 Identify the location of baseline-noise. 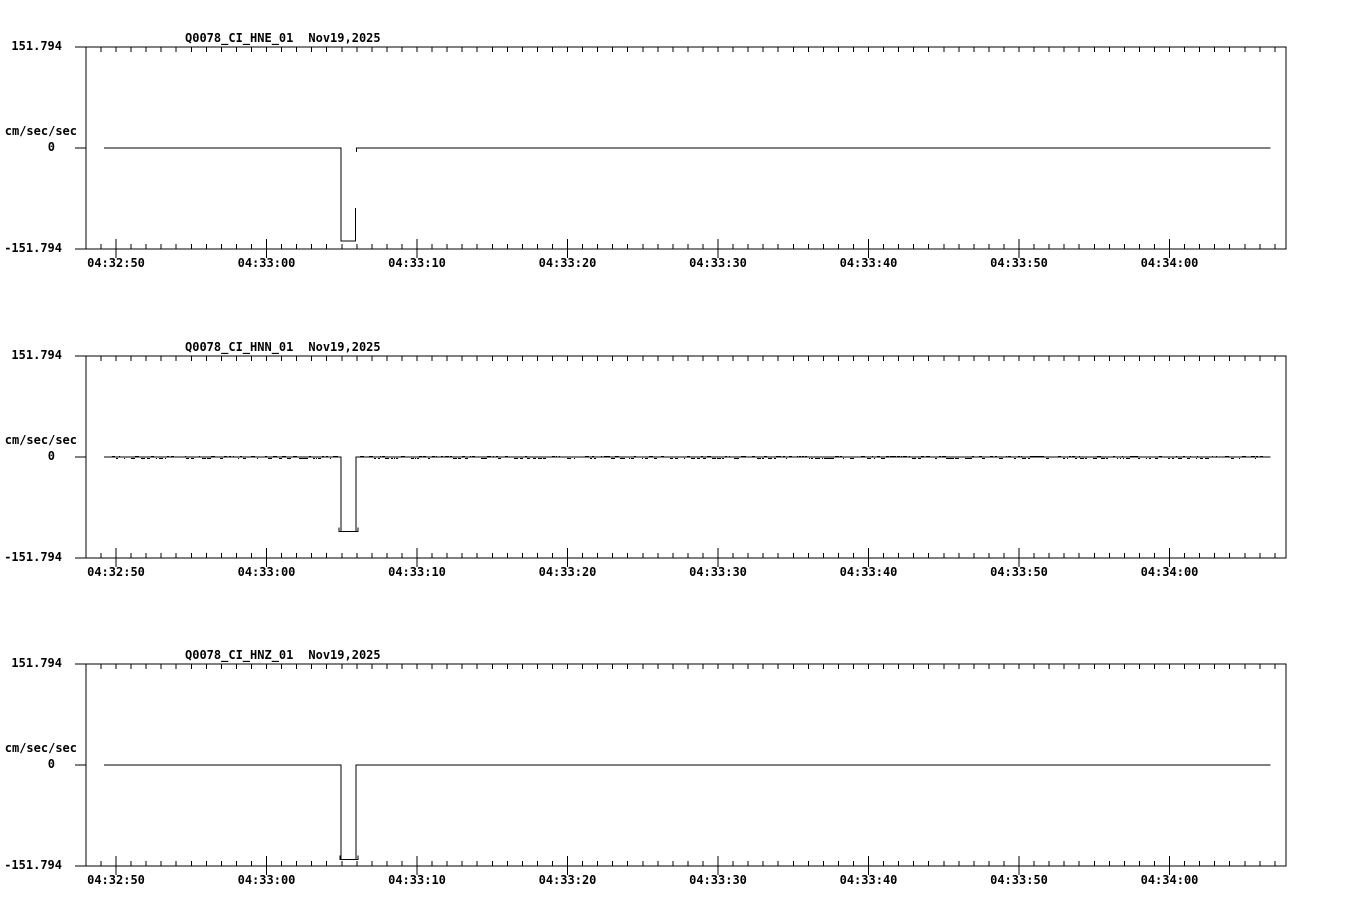
(687, 457).